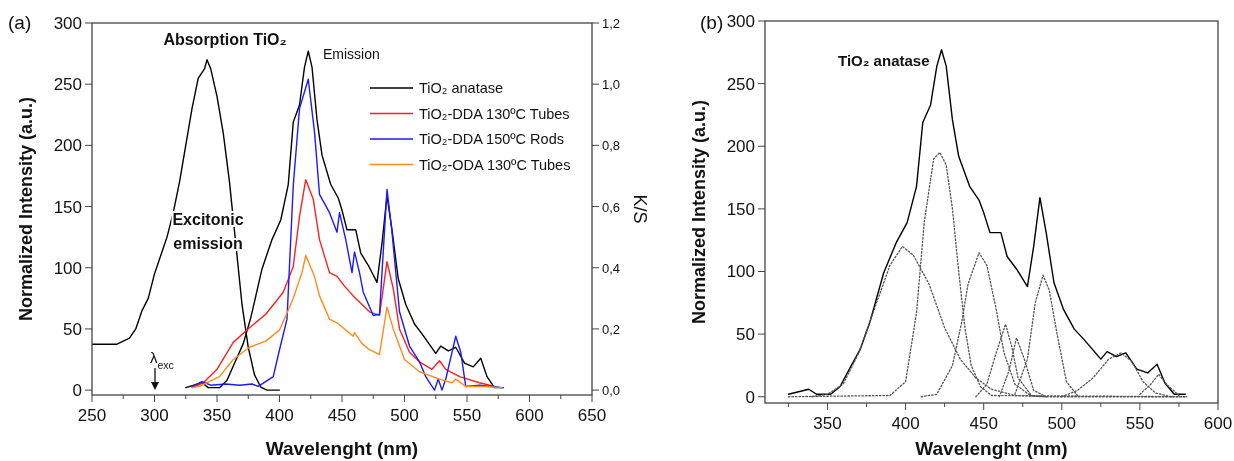 The width and height of the screenshot is (1234, 461). Describe the element at coordinates (495, 164) in the screenshot. I see `legend-label: TiO₂-ODA 130ºC Tubes` at that location.